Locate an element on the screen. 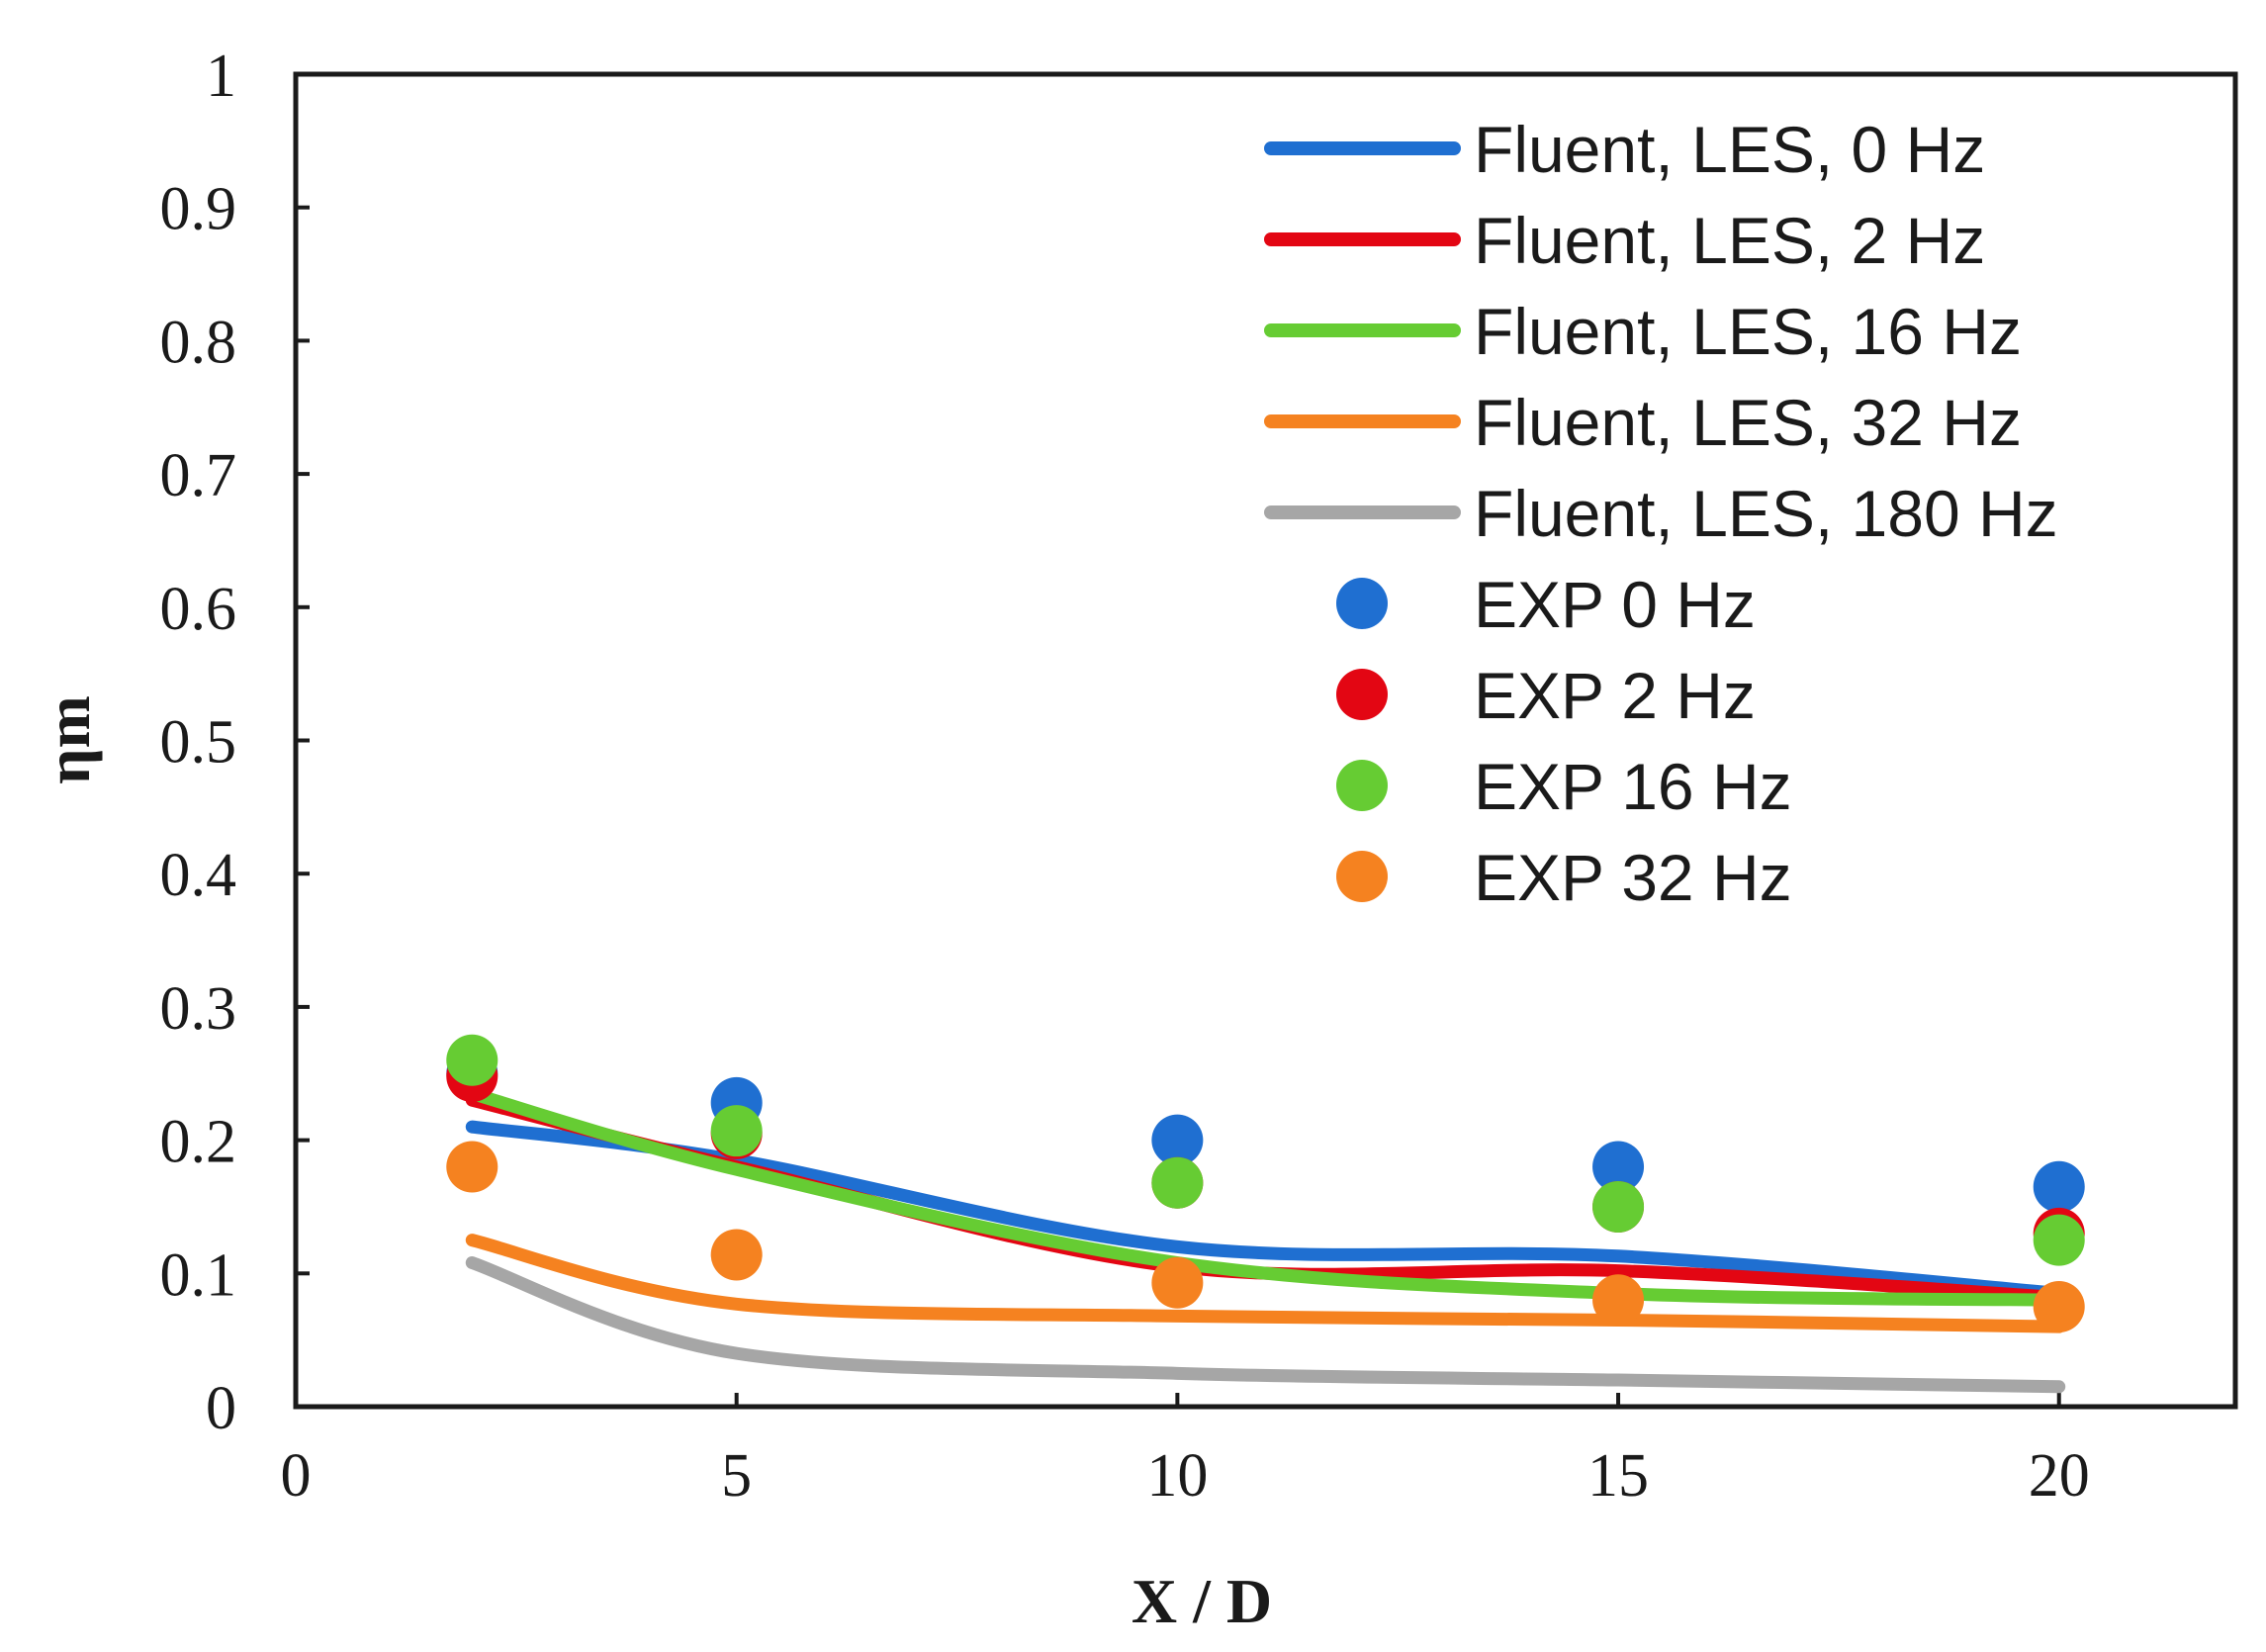  y-axis-title: ηm is located at coordinates (68, 739).